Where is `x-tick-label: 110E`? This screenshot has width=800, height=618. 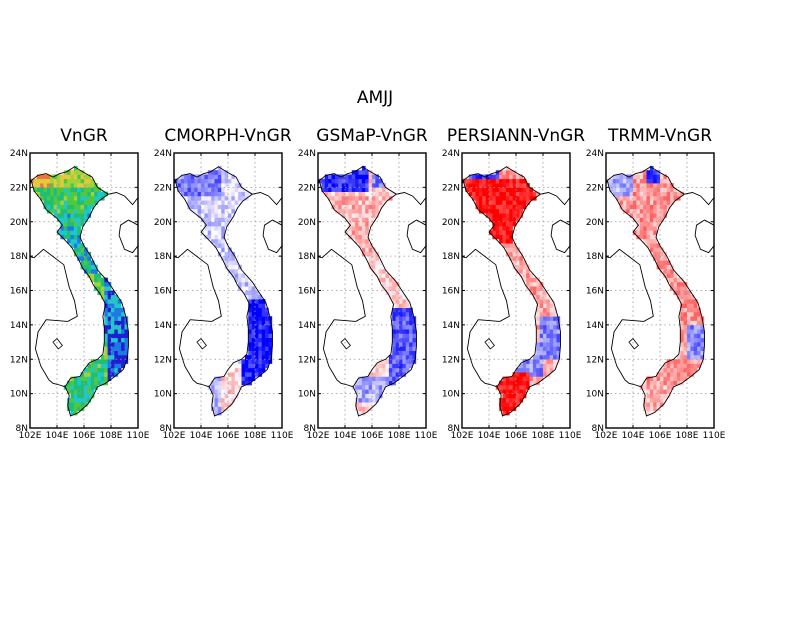
x-tick-label: 110E is located at coordinates (570, 436).